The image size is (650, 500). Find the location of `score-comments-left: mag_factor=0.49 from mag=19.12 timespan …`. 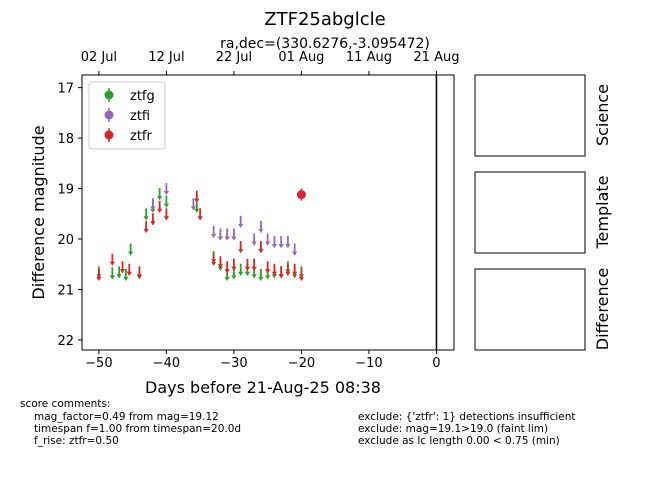

score-comments-left: mag_factor=0.49 from mag=19.12 timespan … is located at coordinates (137, 429).